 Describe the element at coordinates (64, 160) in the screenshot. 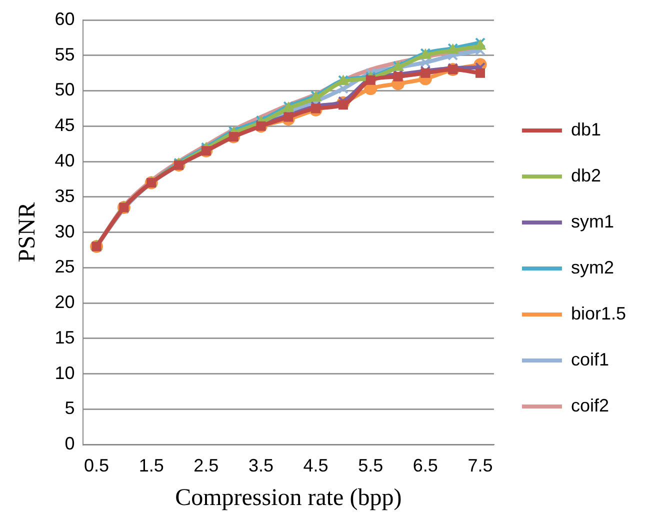

I see `y-tick-label: 40` at that location.